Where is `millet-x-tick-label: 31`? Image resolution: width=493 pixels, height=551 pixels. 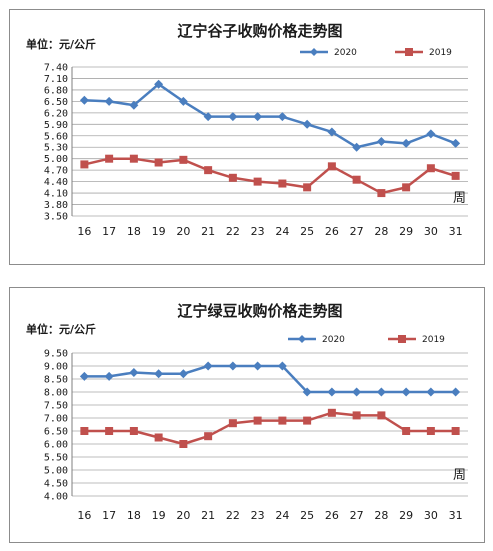
millet-x-tick-label: 31 is located at coordinates (456, 231).